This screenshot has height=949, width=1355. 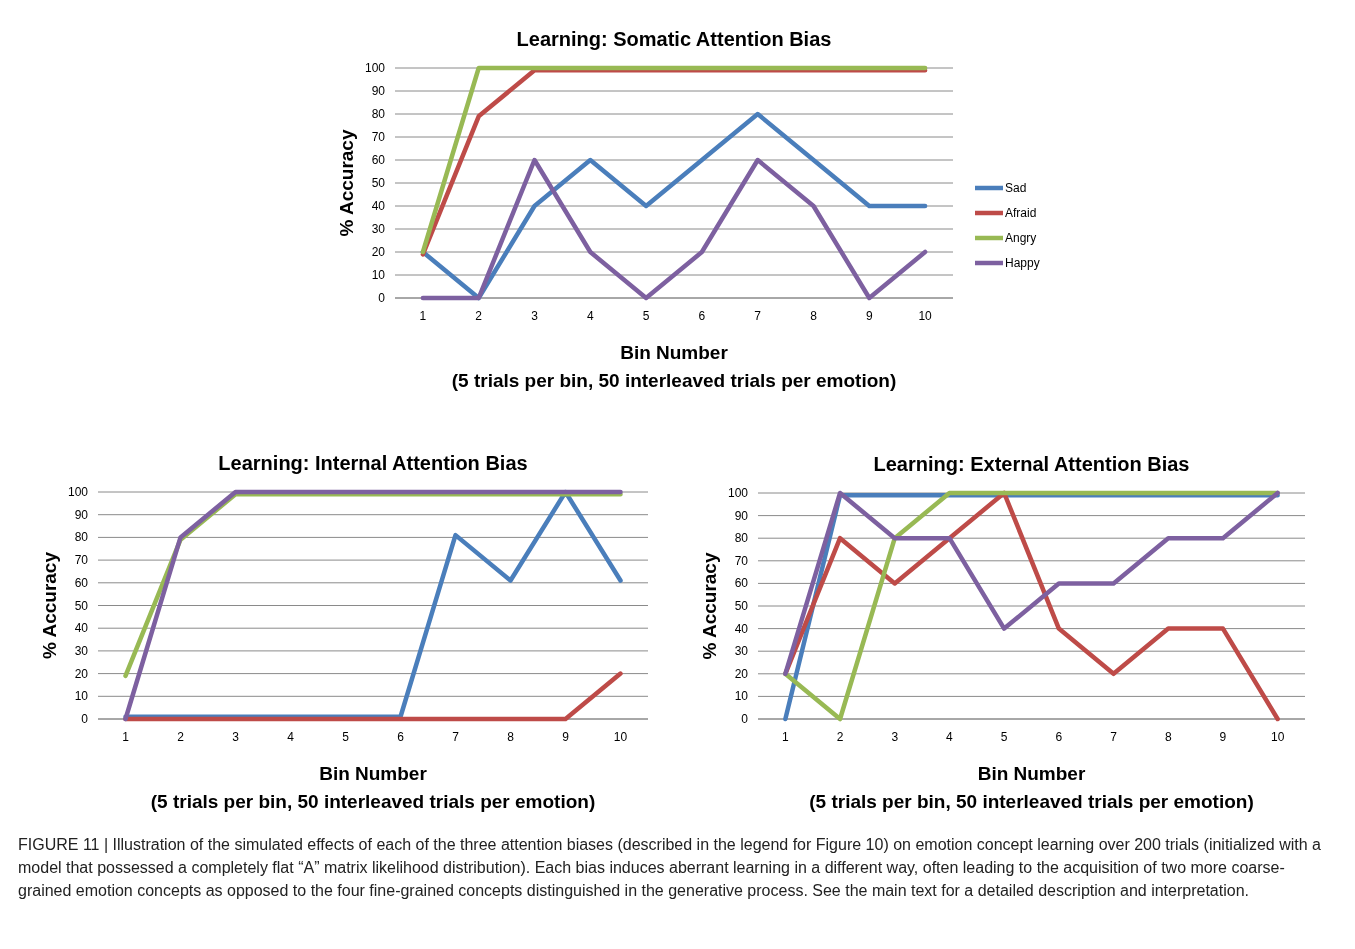 I want to click on chart-title: Learning: External Attention Bias, so click(x=1031, y=464).